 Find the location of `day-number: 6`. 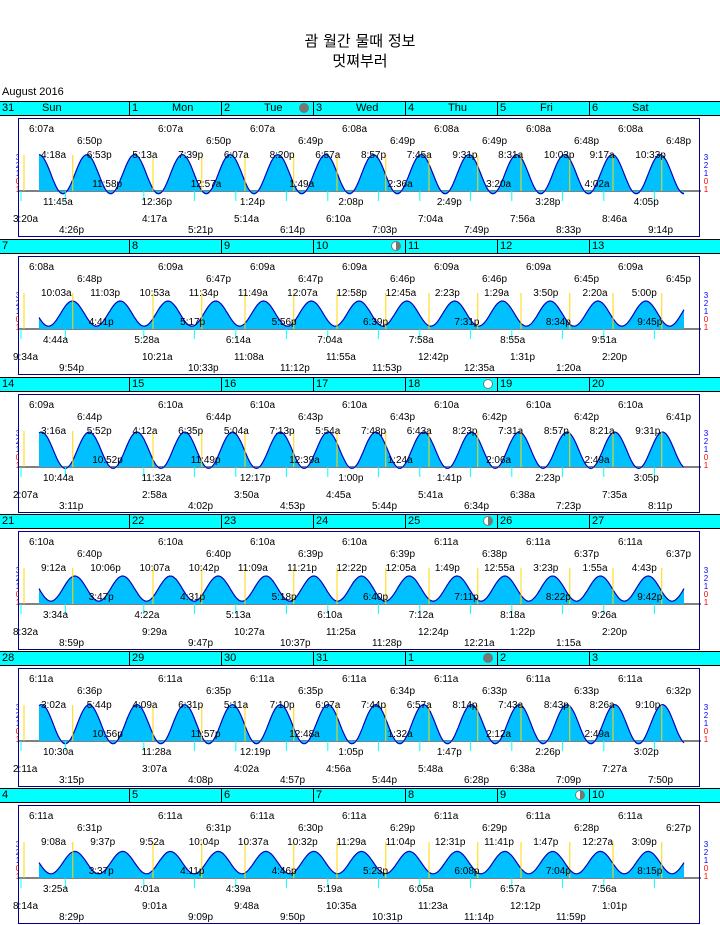

day-number: 6 is located at coordinates (227, 795).